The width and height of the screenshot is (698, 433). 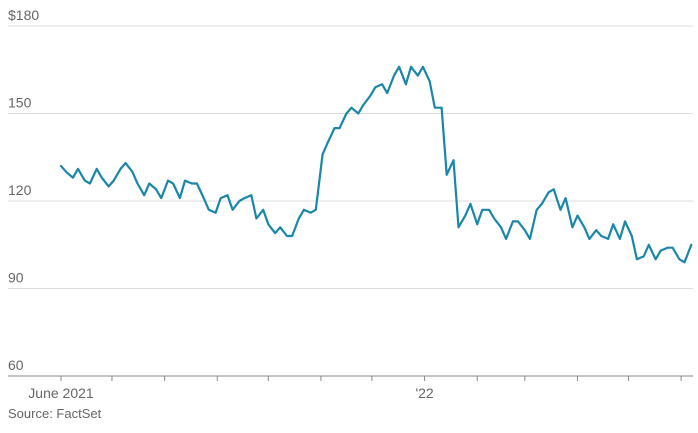 What do you see at coordinates (20, 190) in the screenshot?
I see `y-tick-label: 120` at bounding box center [20, 190].